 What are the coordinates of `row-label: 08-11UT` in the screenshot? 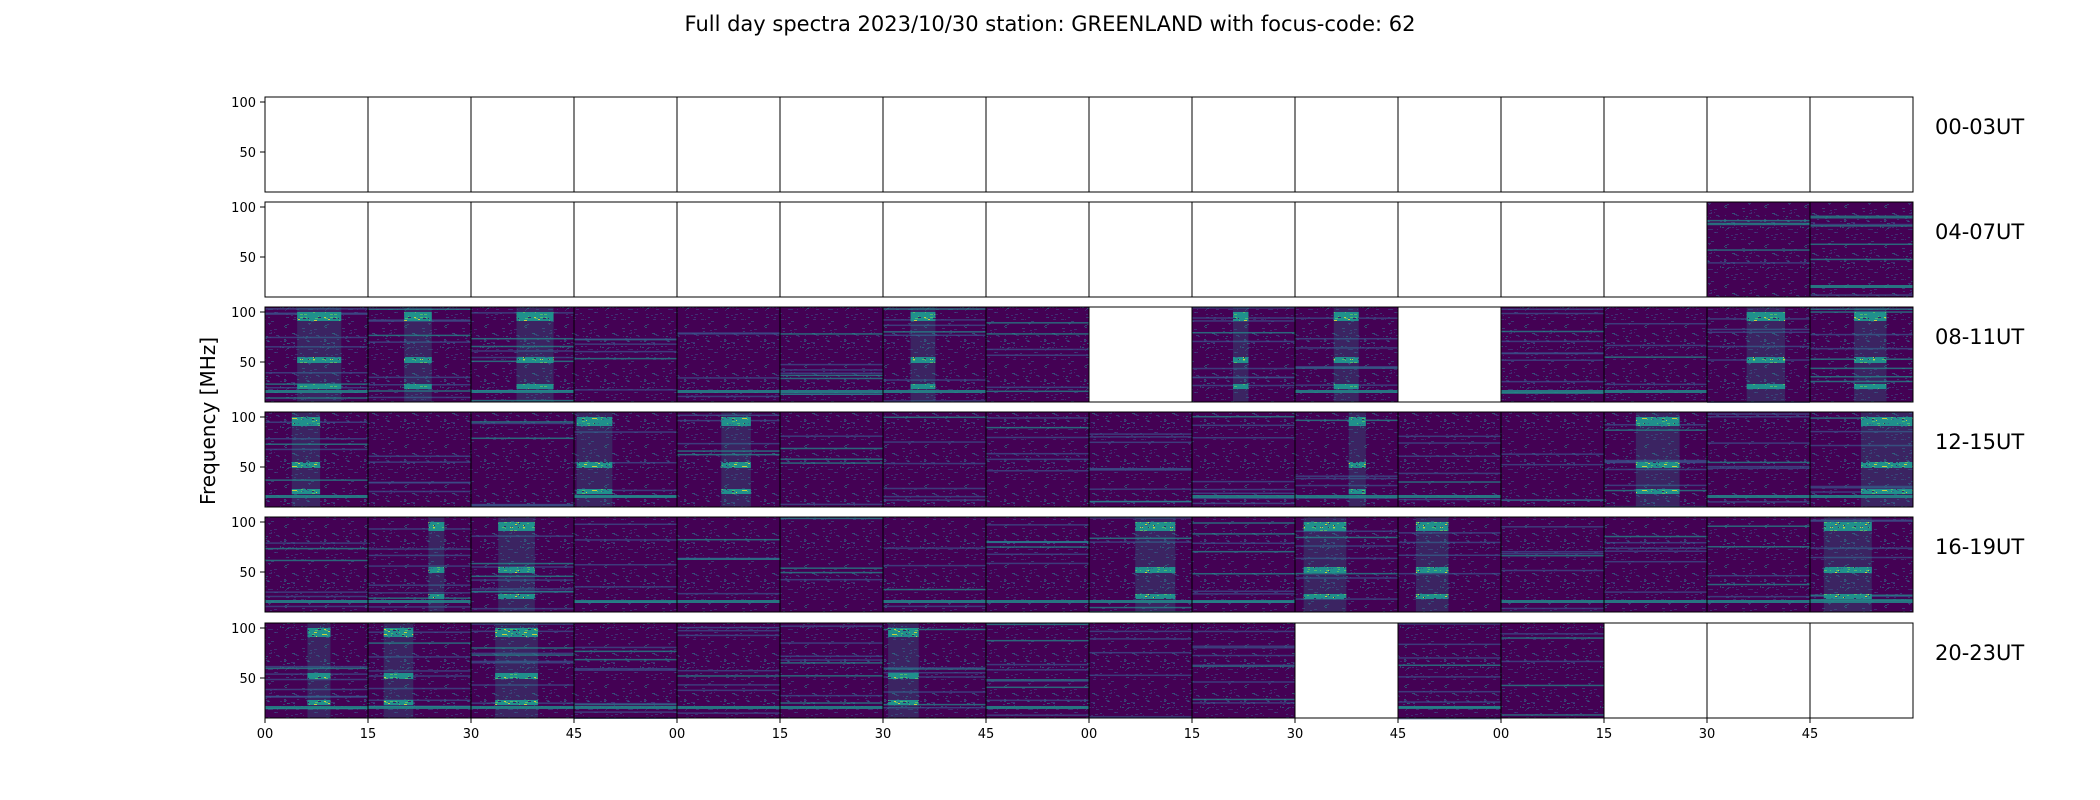 It's located at (1979, 337).